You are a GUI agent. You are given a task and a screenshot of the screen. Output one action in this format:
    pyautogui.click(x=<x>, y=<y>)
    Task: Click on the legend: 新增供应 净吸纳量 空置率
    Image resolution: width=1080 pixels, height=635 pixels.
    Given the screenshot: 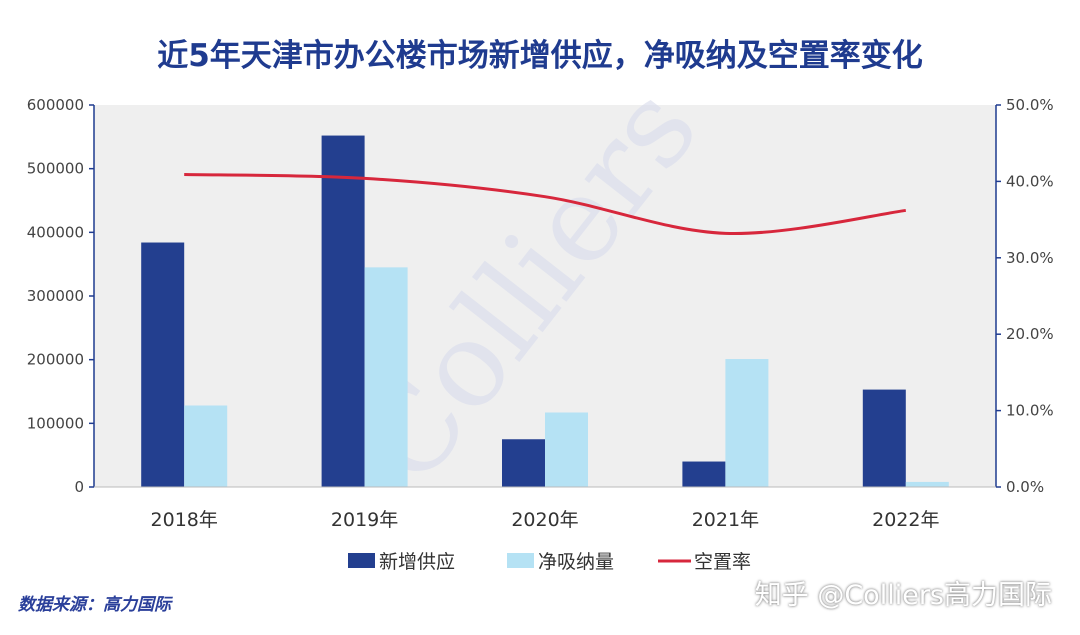 What is the action you would take?
    pyautogui.click(x=549, y=562)
    